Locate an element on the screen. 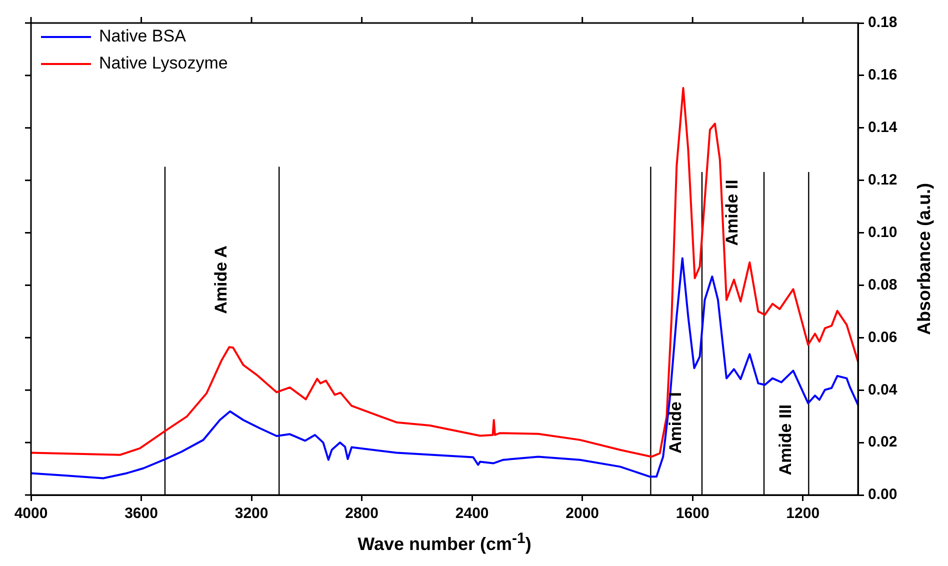 This screenshot has width=948, height=566. x-tick-label: 1200 is located at coordinates (803, 513).